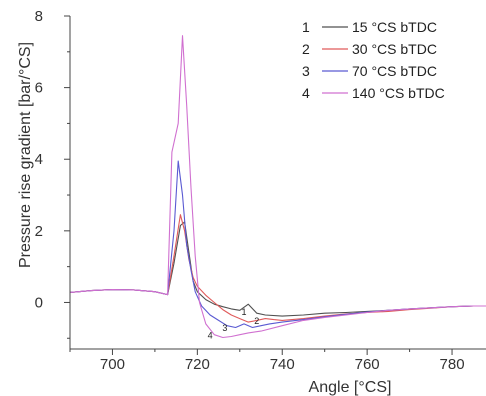 Image resolution: width=486 pixels, height=396 pixels. I want to click on curve-annotation-2: 2, so click(256, 321).